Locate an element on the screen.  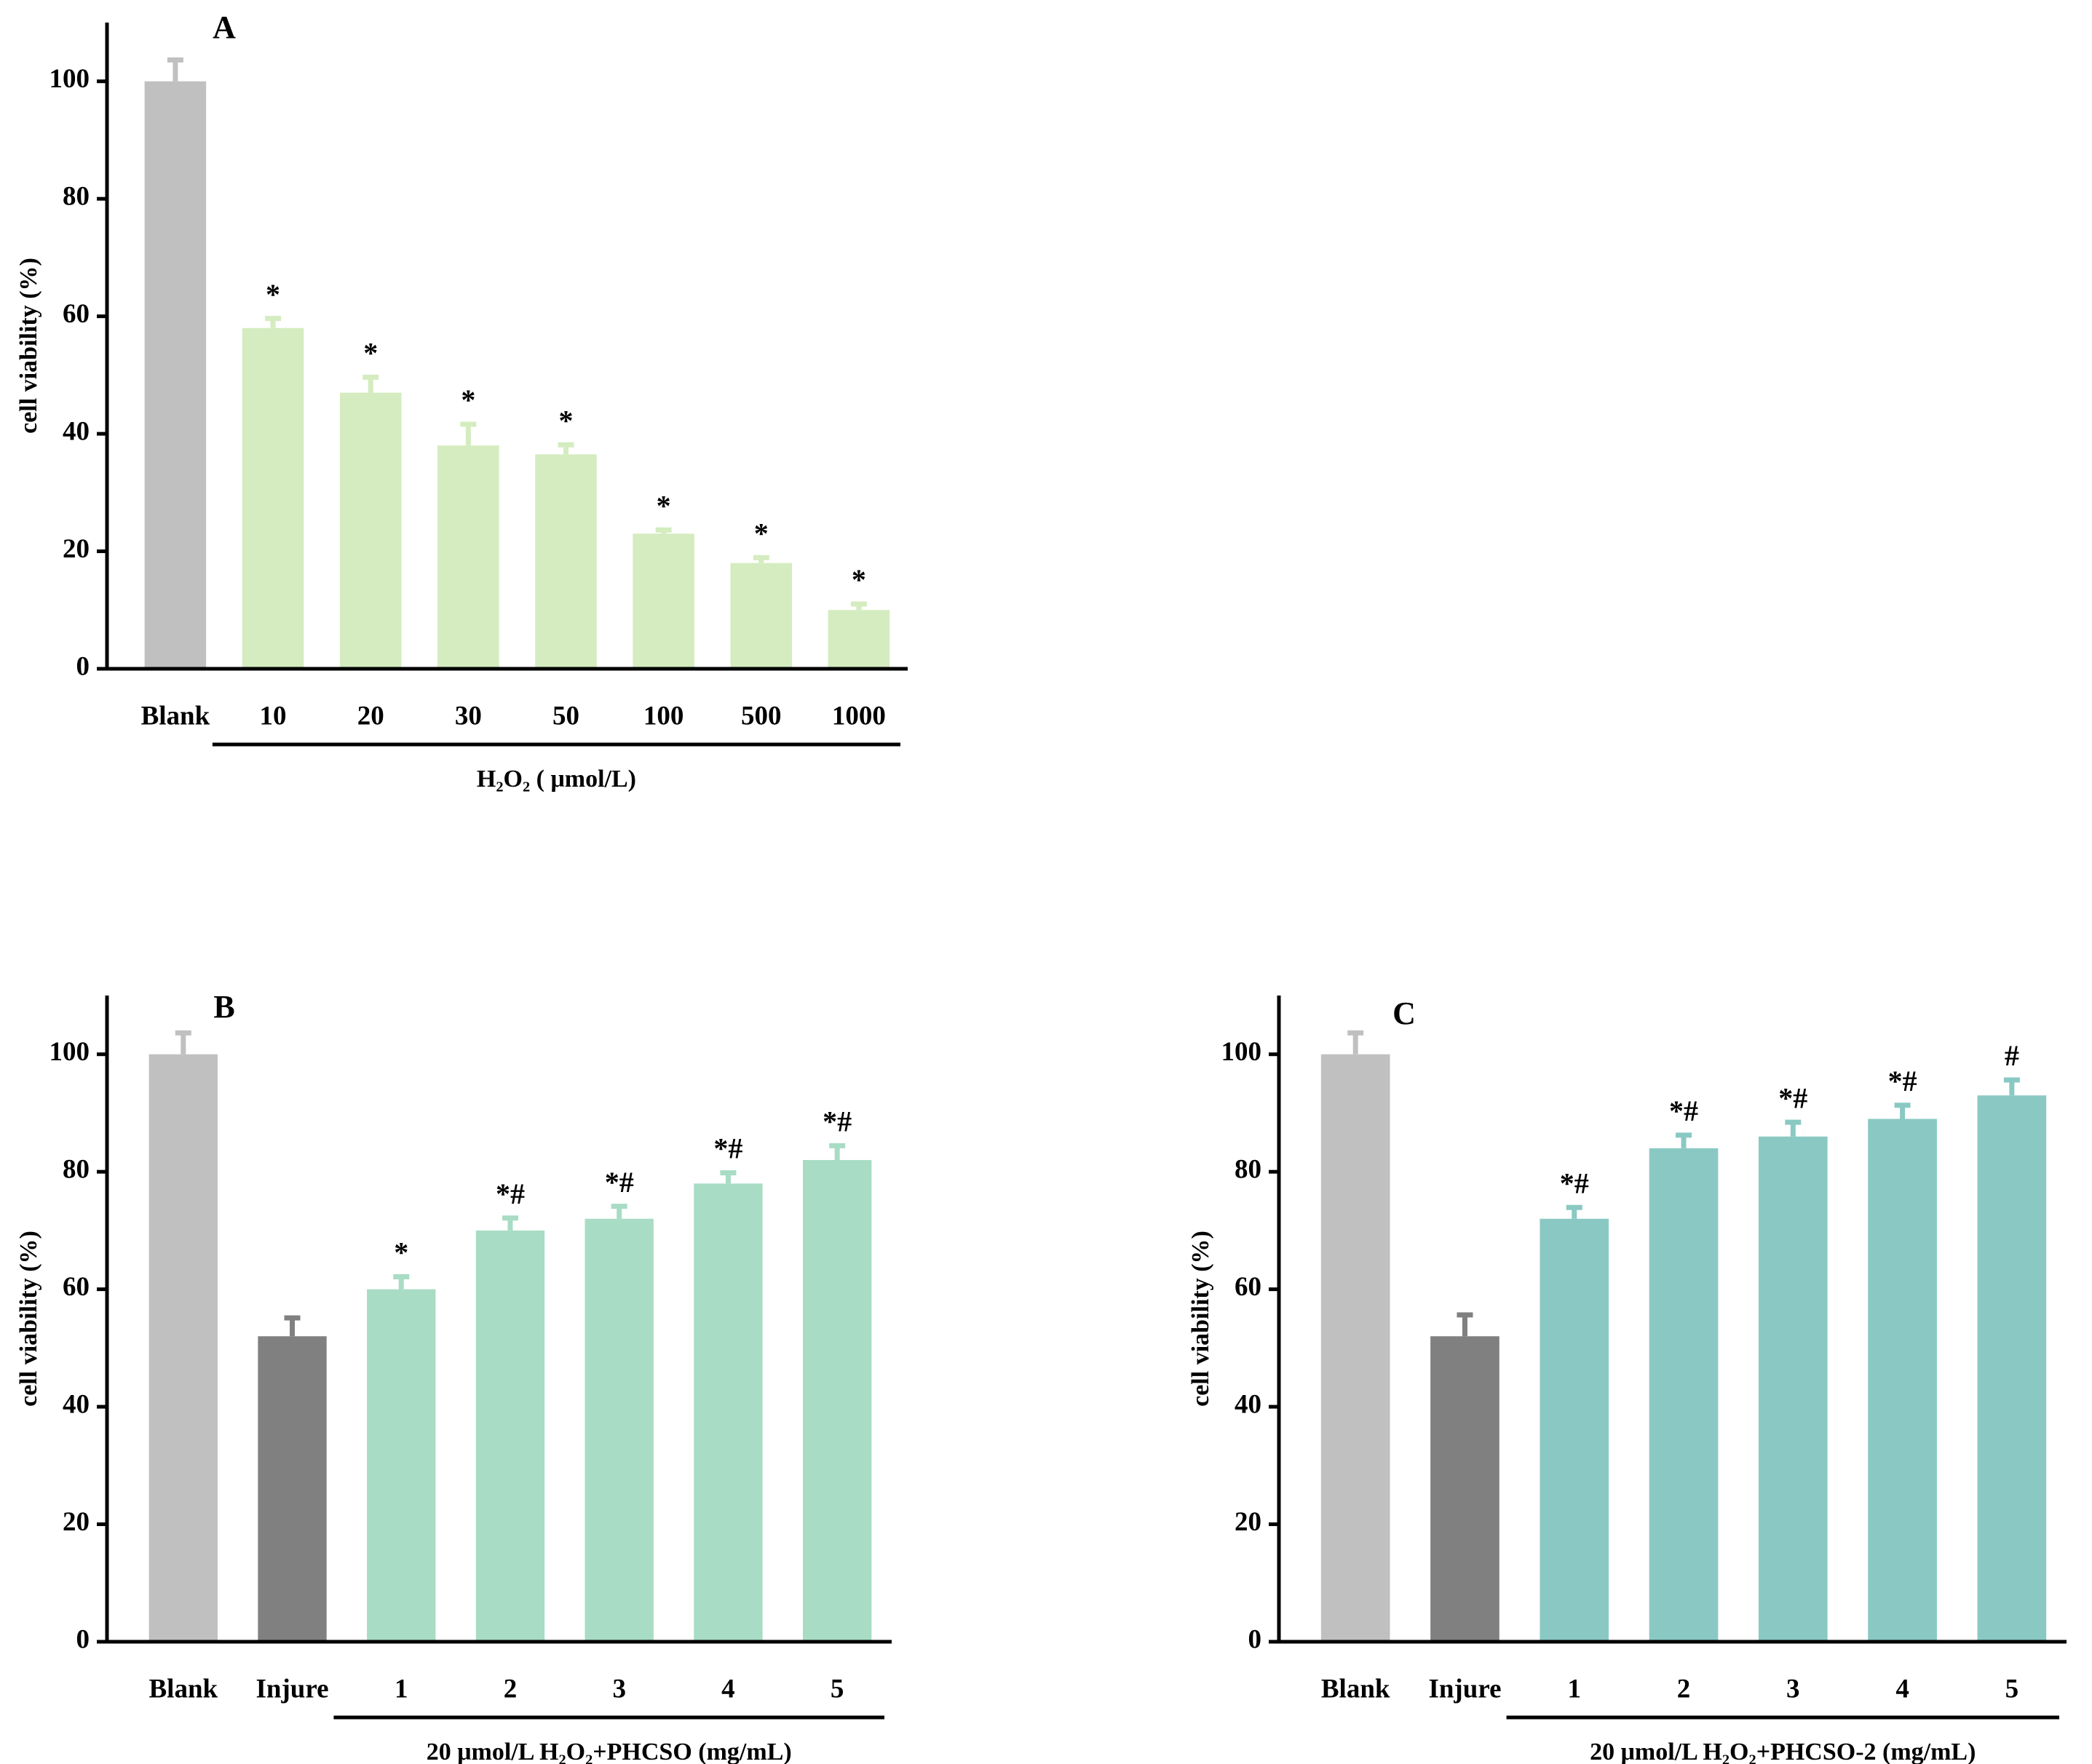
panel-label: A is located at coordinates (224, 27).